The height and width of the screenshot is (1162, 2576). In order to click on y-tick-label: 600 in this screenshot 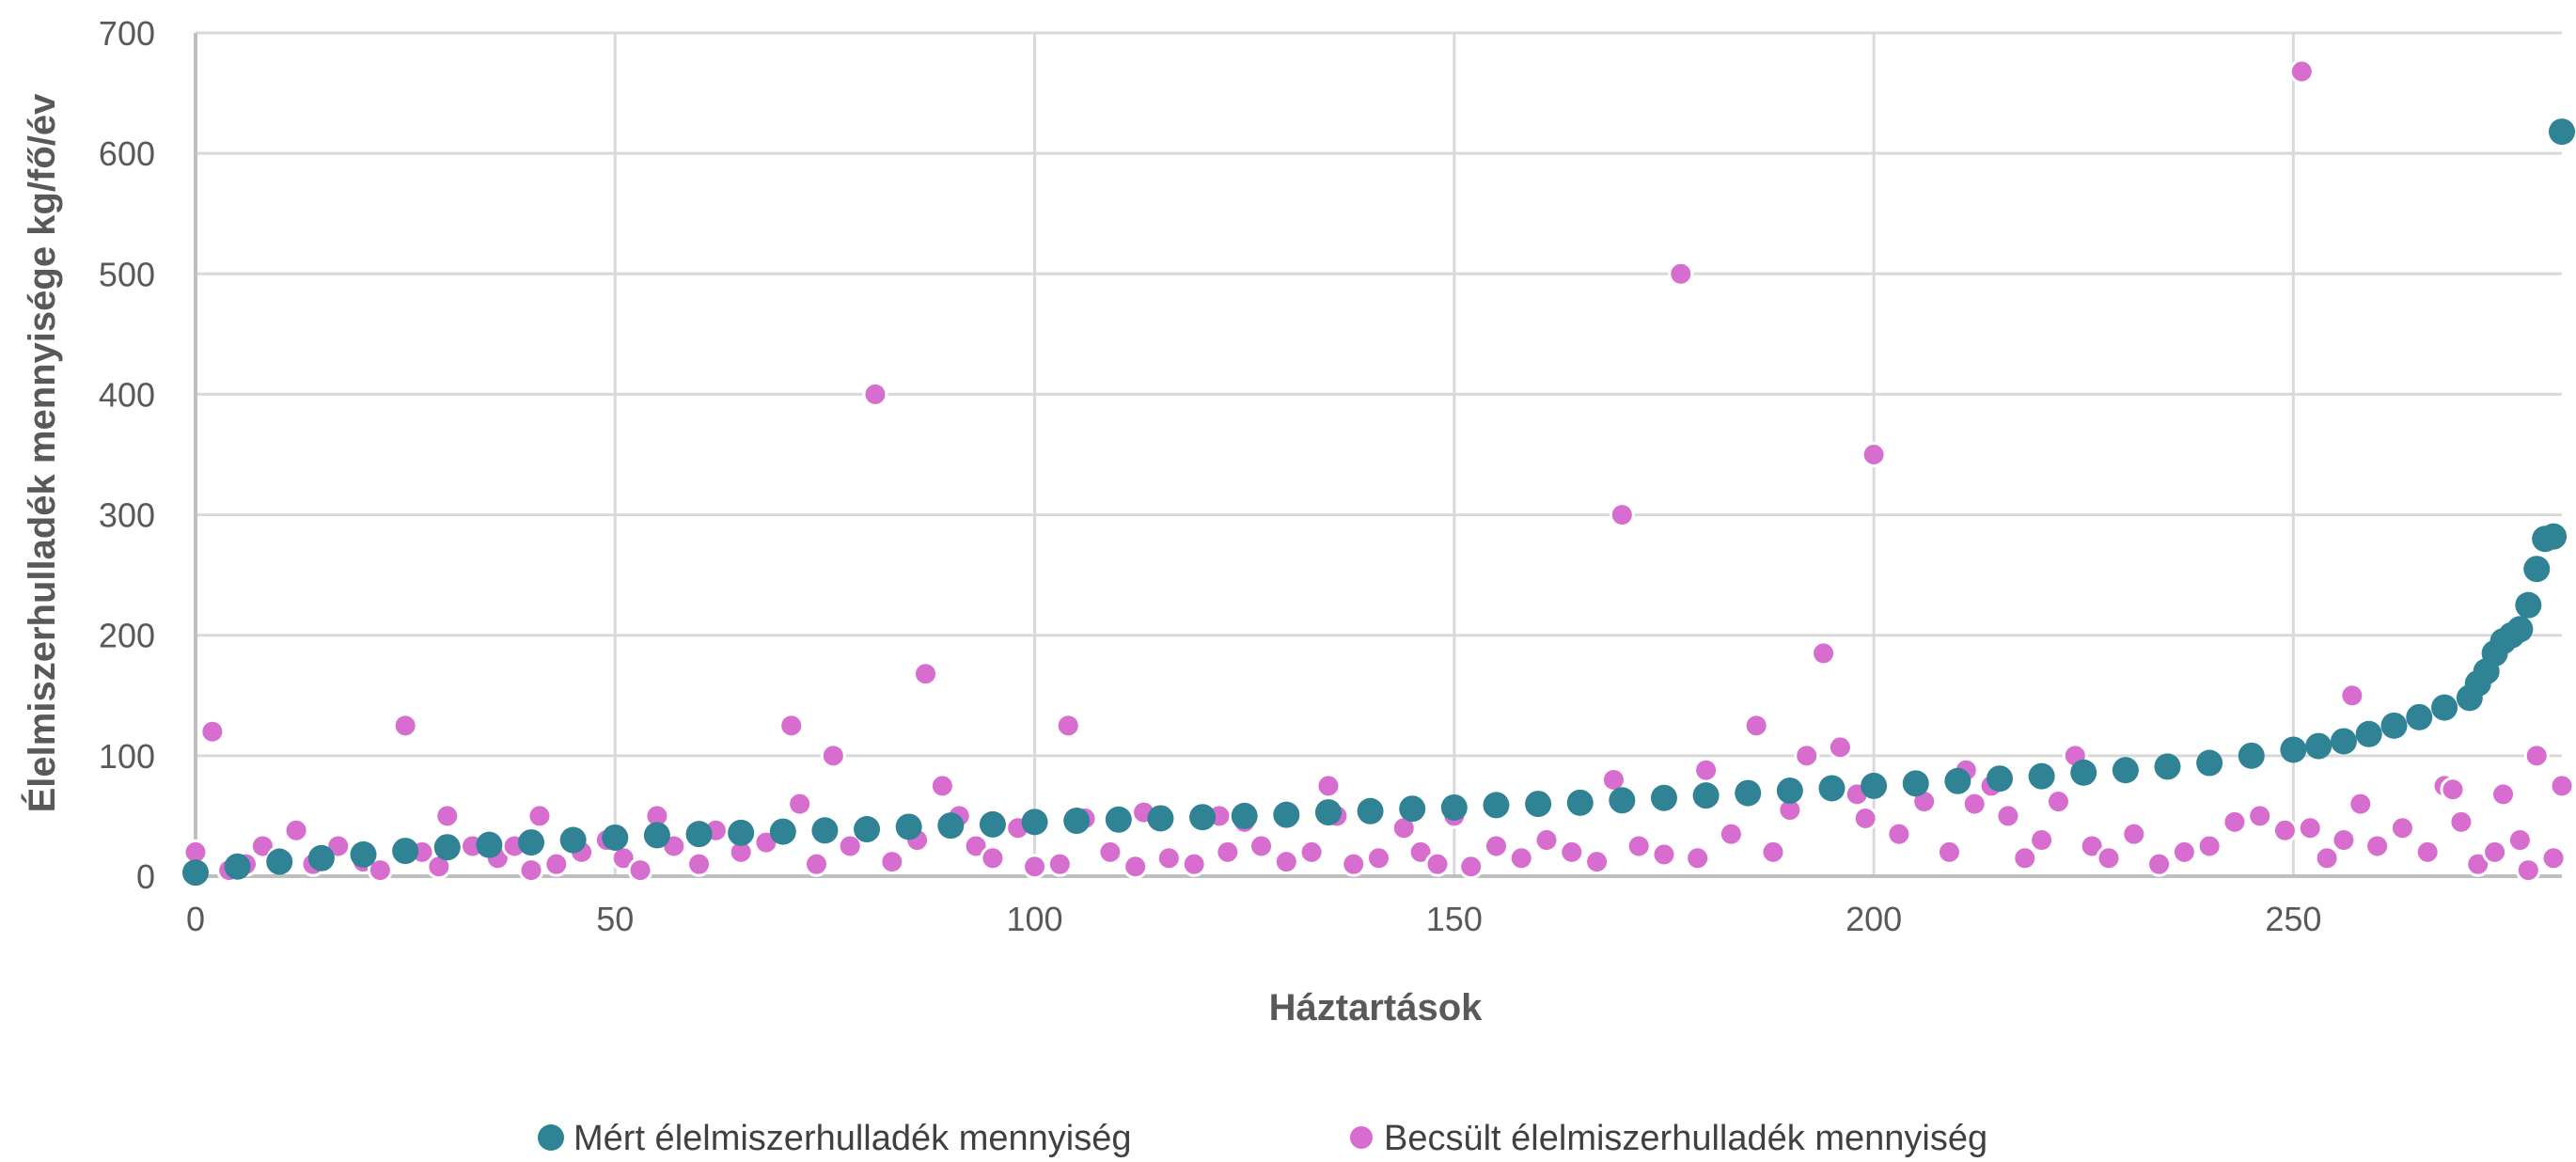, I will do `click(127, 153)`.